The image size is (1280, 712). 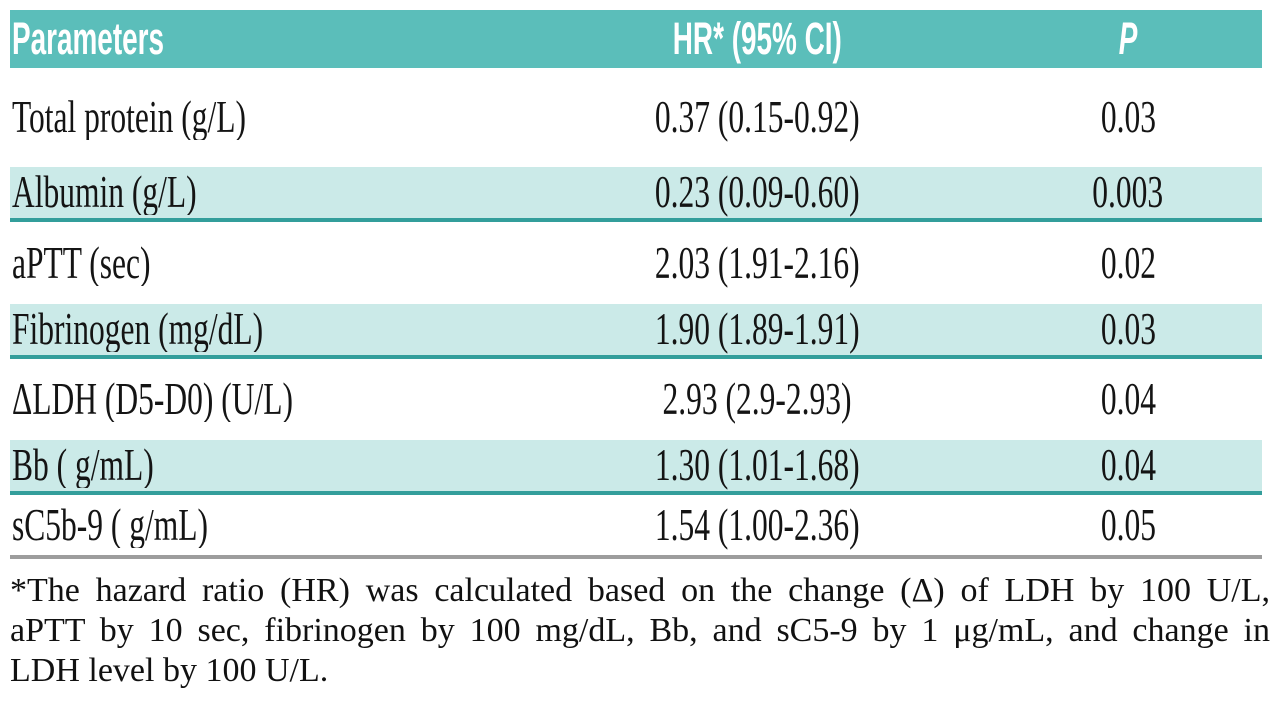 I want to click on header-label-hr-ci: HR* (95% CI), so click(x=757, y=38).